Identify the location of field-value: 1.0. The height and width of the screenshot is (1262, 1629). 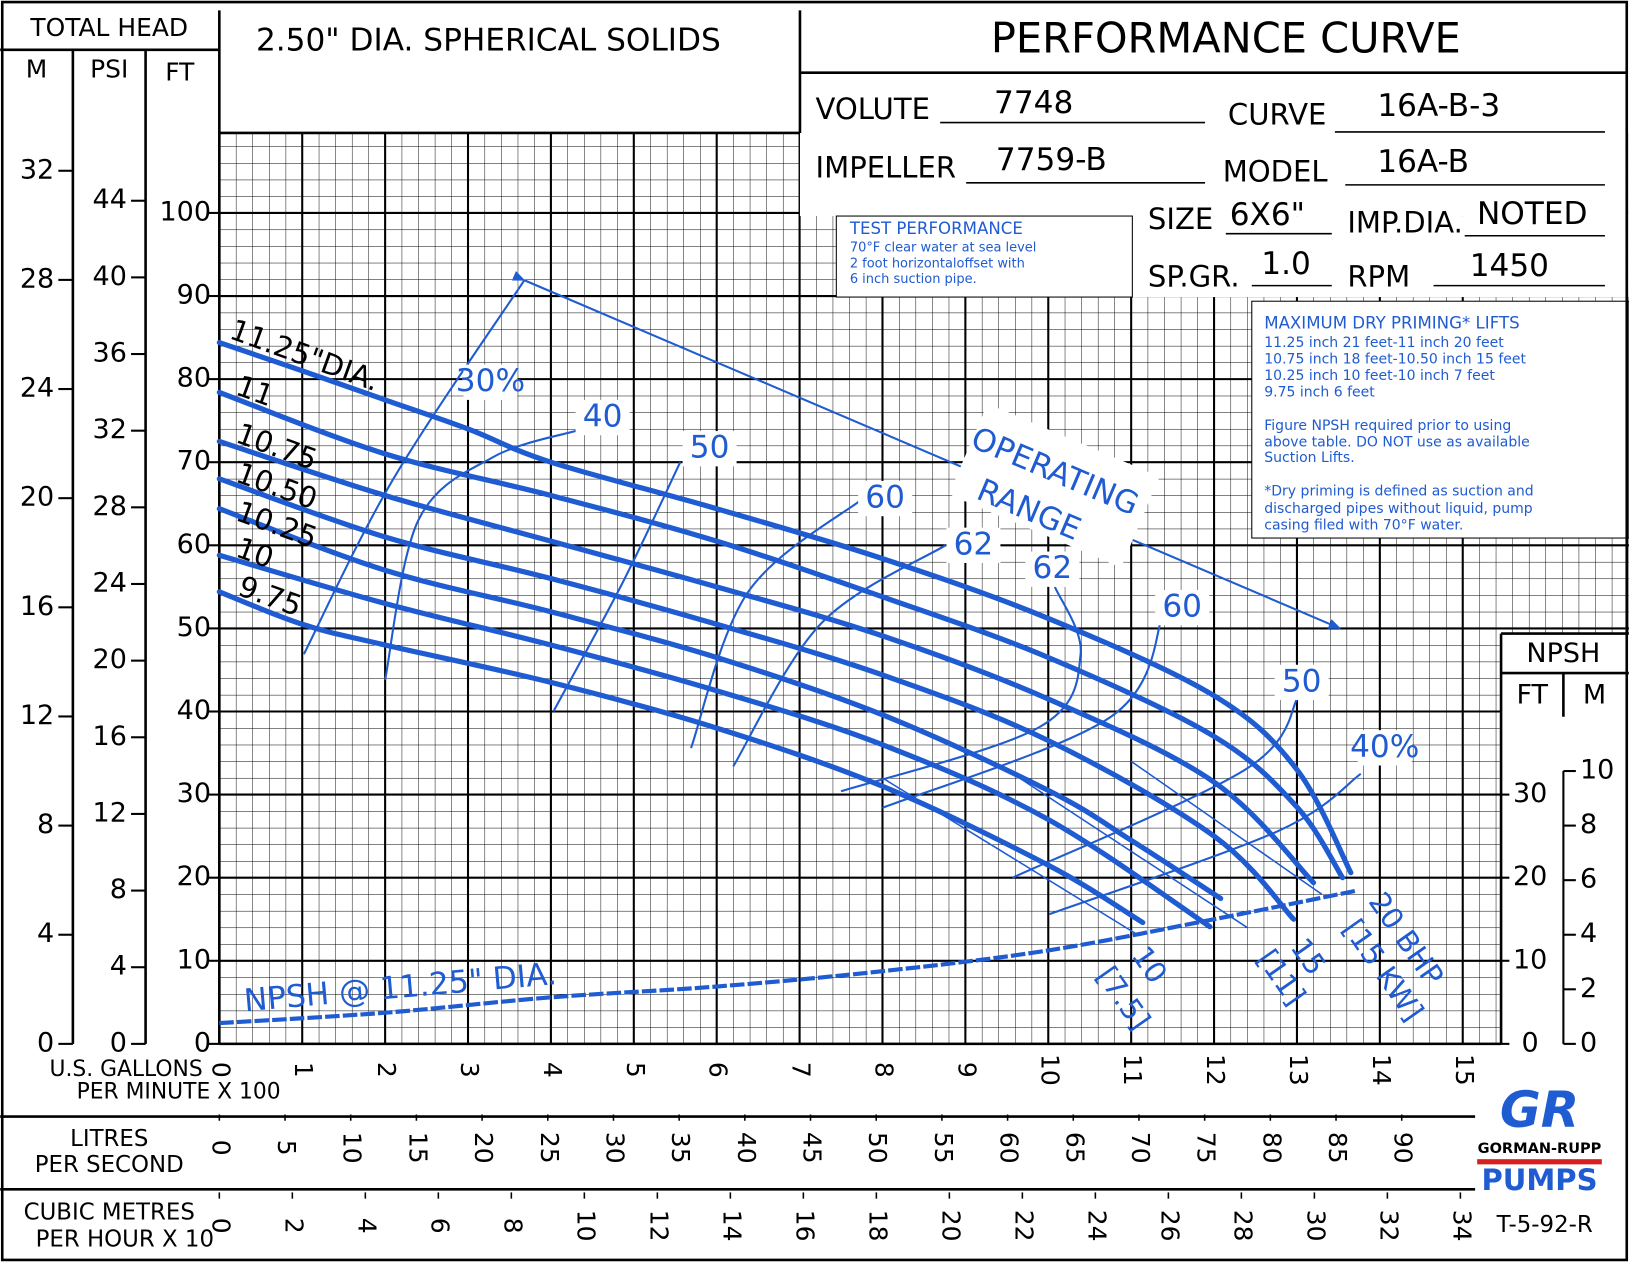
(1286, 264).